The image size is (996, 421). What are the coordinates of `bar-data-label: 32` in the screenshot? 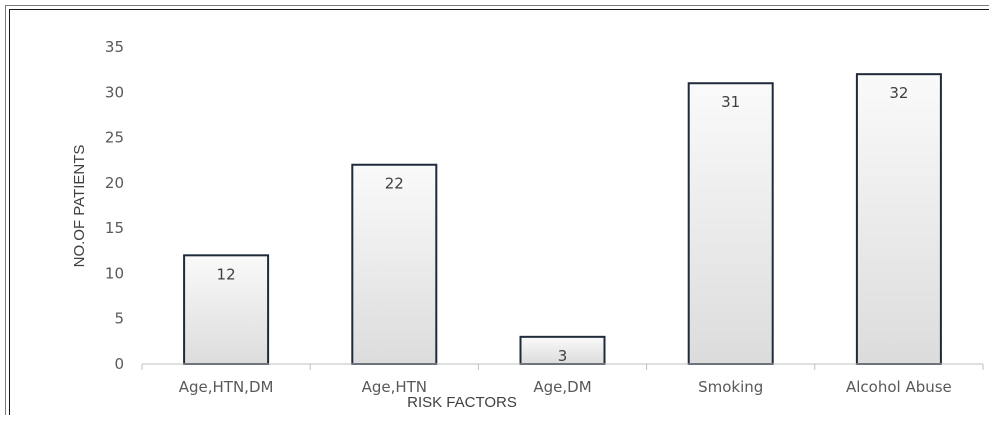 It's located at (898, 93).